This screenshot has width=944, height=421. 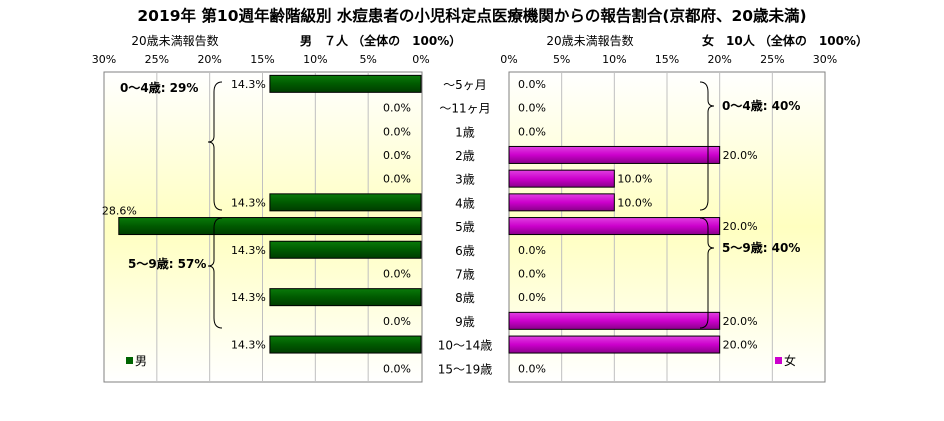 I want to click on category-label: 15～19歳, so click(x=465, y=369).